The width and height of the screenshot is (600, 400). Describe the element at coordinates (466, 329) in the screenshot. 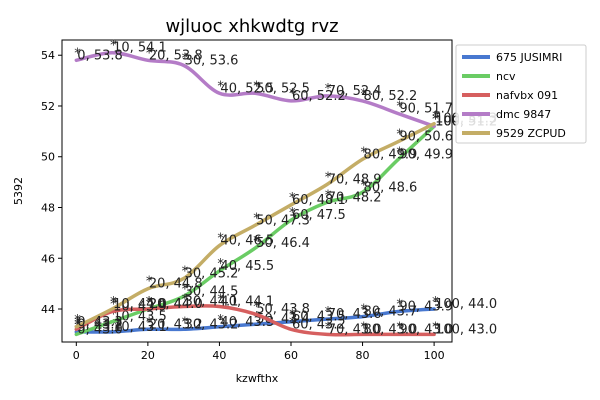

I see `data-label: 100, 43.0` at that location.